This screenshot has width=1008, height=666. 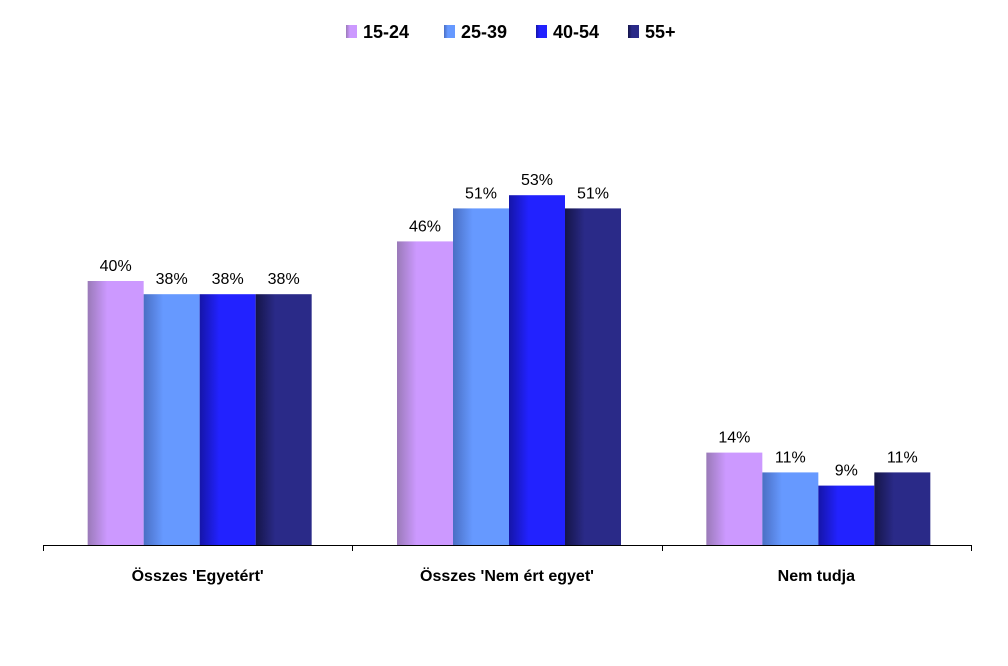 What do you see at coordinates (734, 438) in the screenshot?
I see `value-label: 14%` at bounding box center [734, 438].